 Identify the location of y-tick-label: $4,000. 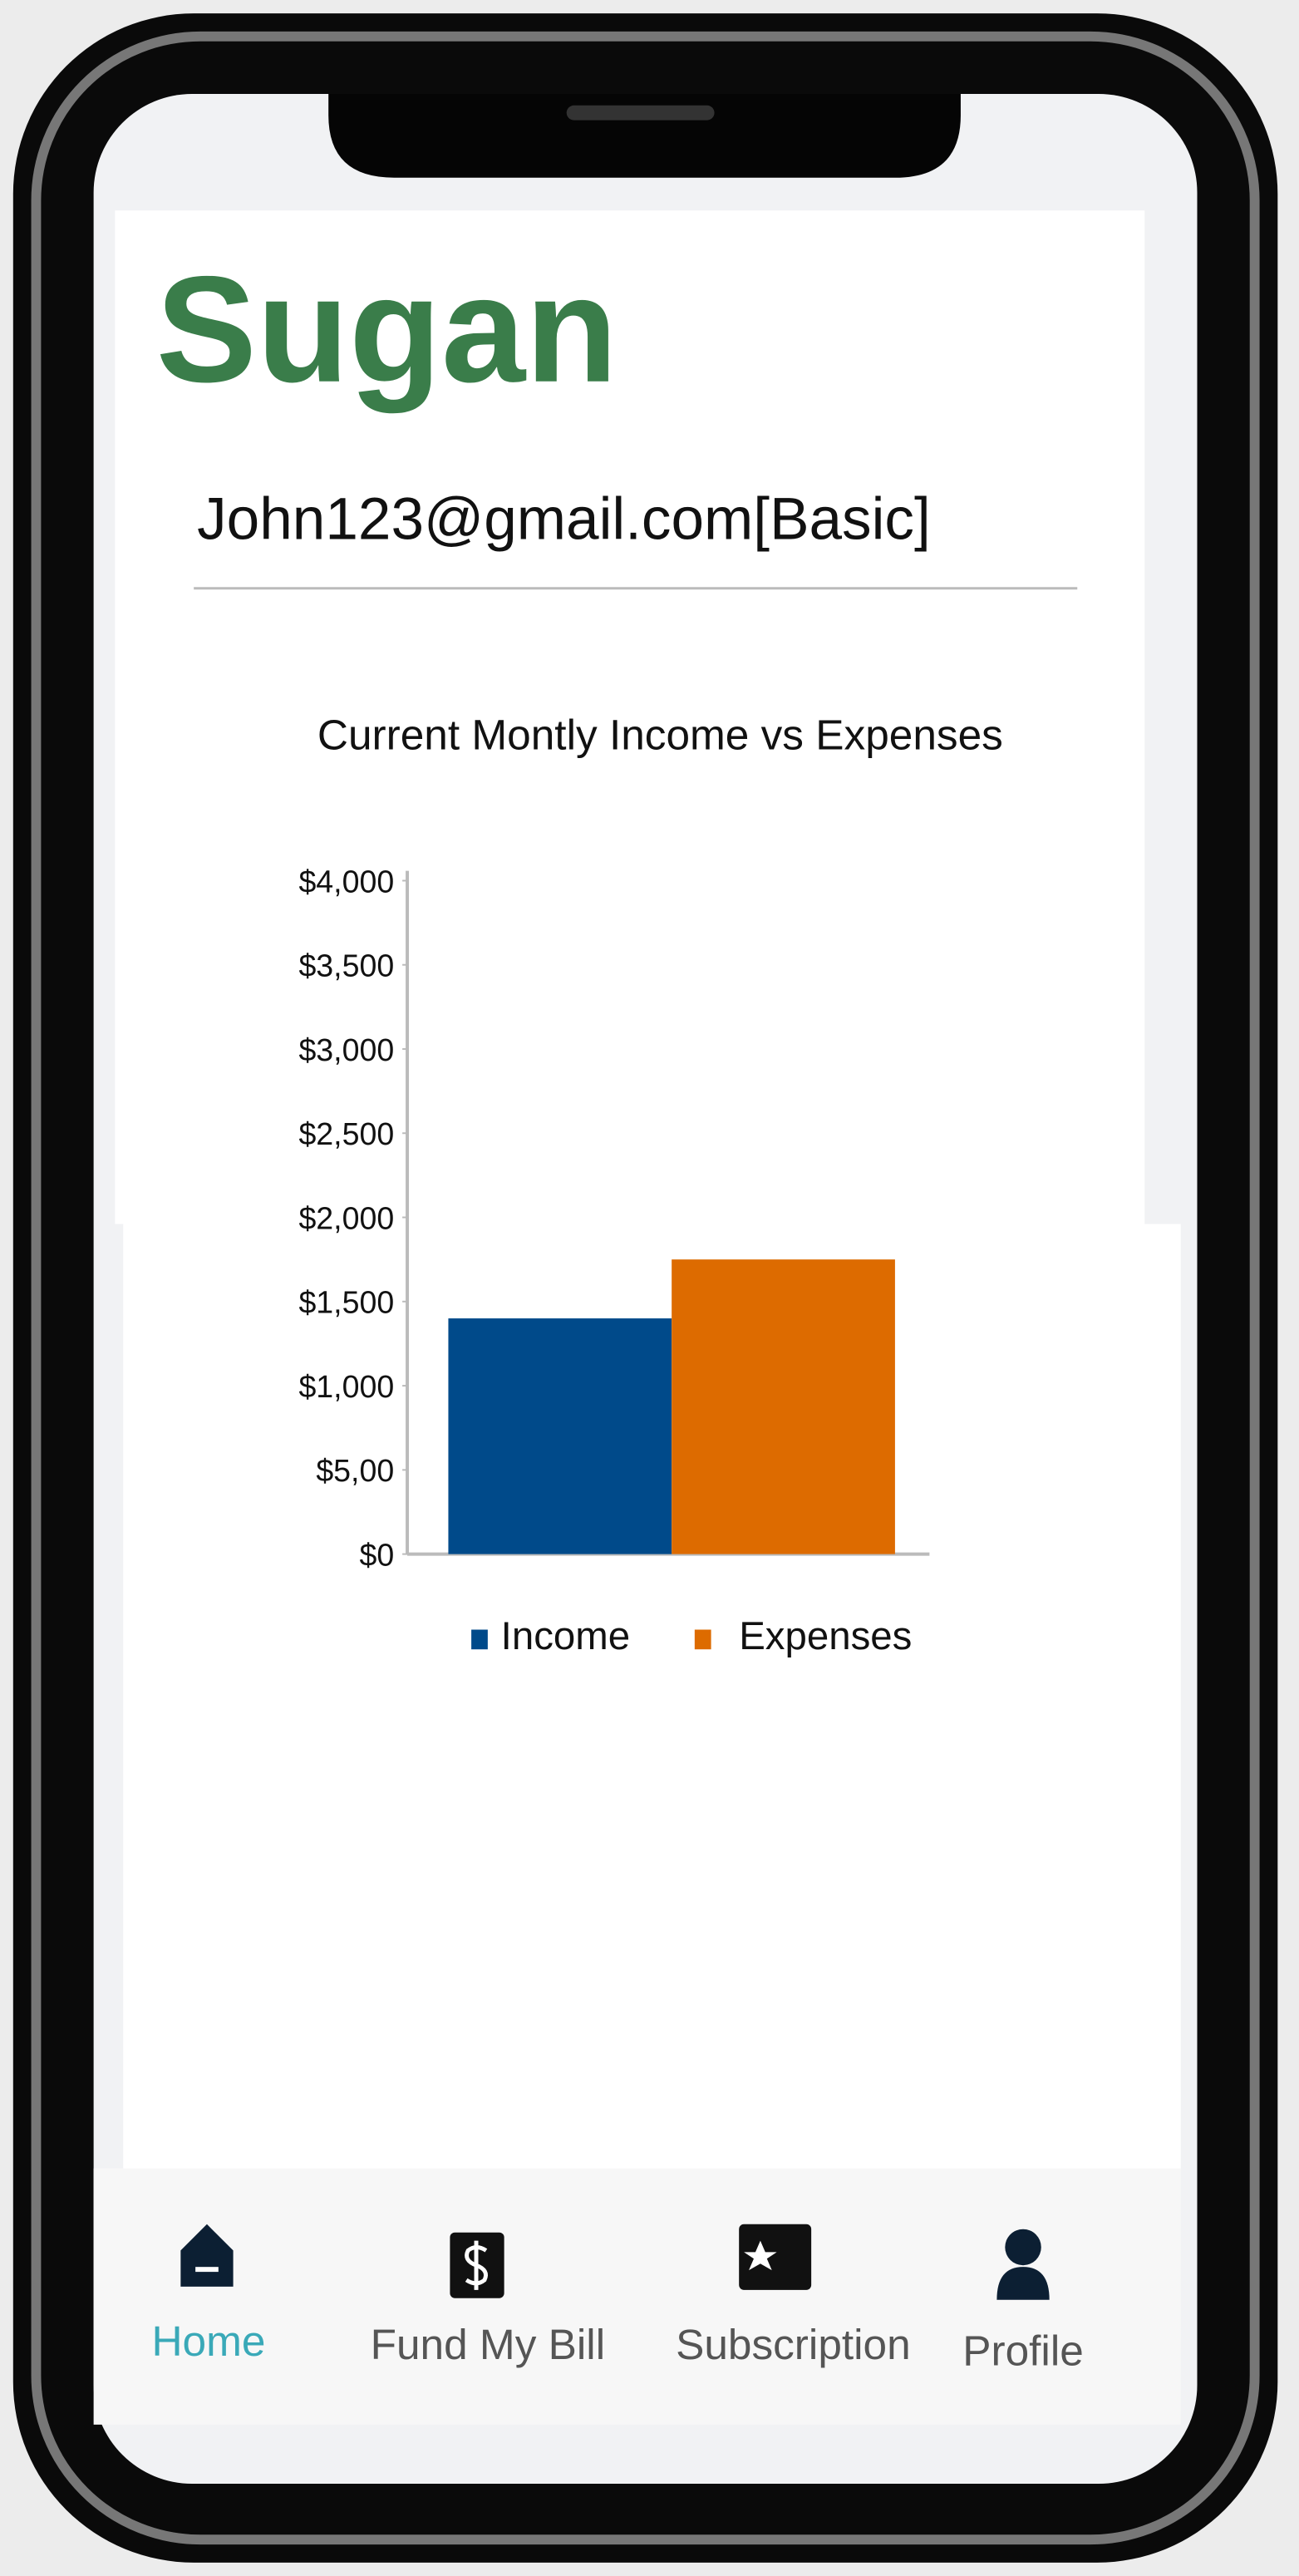
(346, 881).